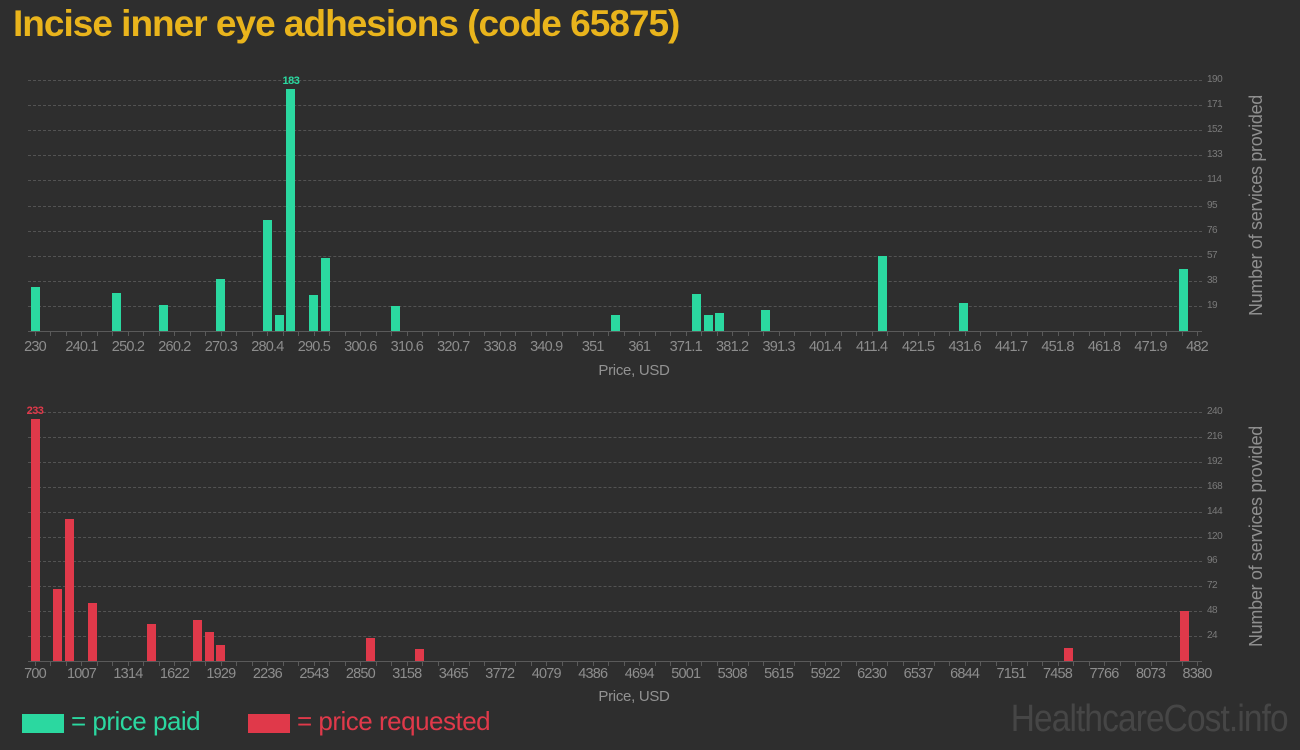  What do you see at coordinates (35, 674) in the screenshot?
I see `x-tick-label: 700` at bounding box center [35, 674].